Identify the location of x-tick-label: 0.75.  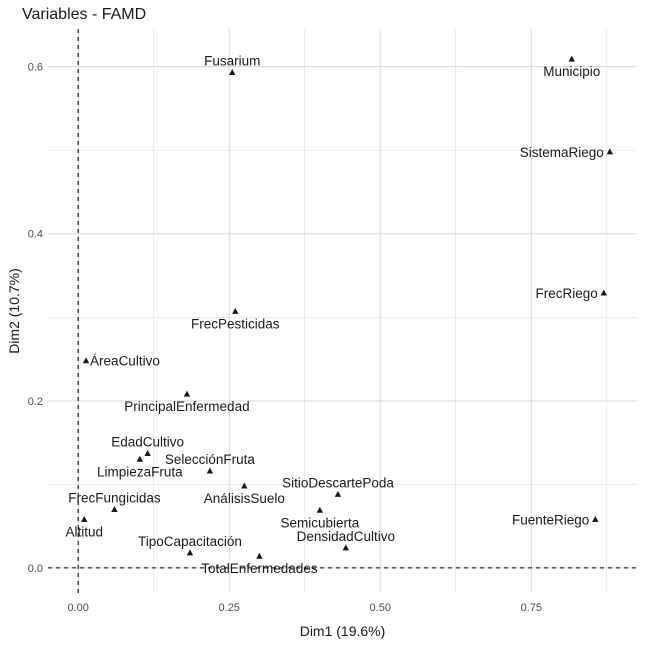
(531, 608).